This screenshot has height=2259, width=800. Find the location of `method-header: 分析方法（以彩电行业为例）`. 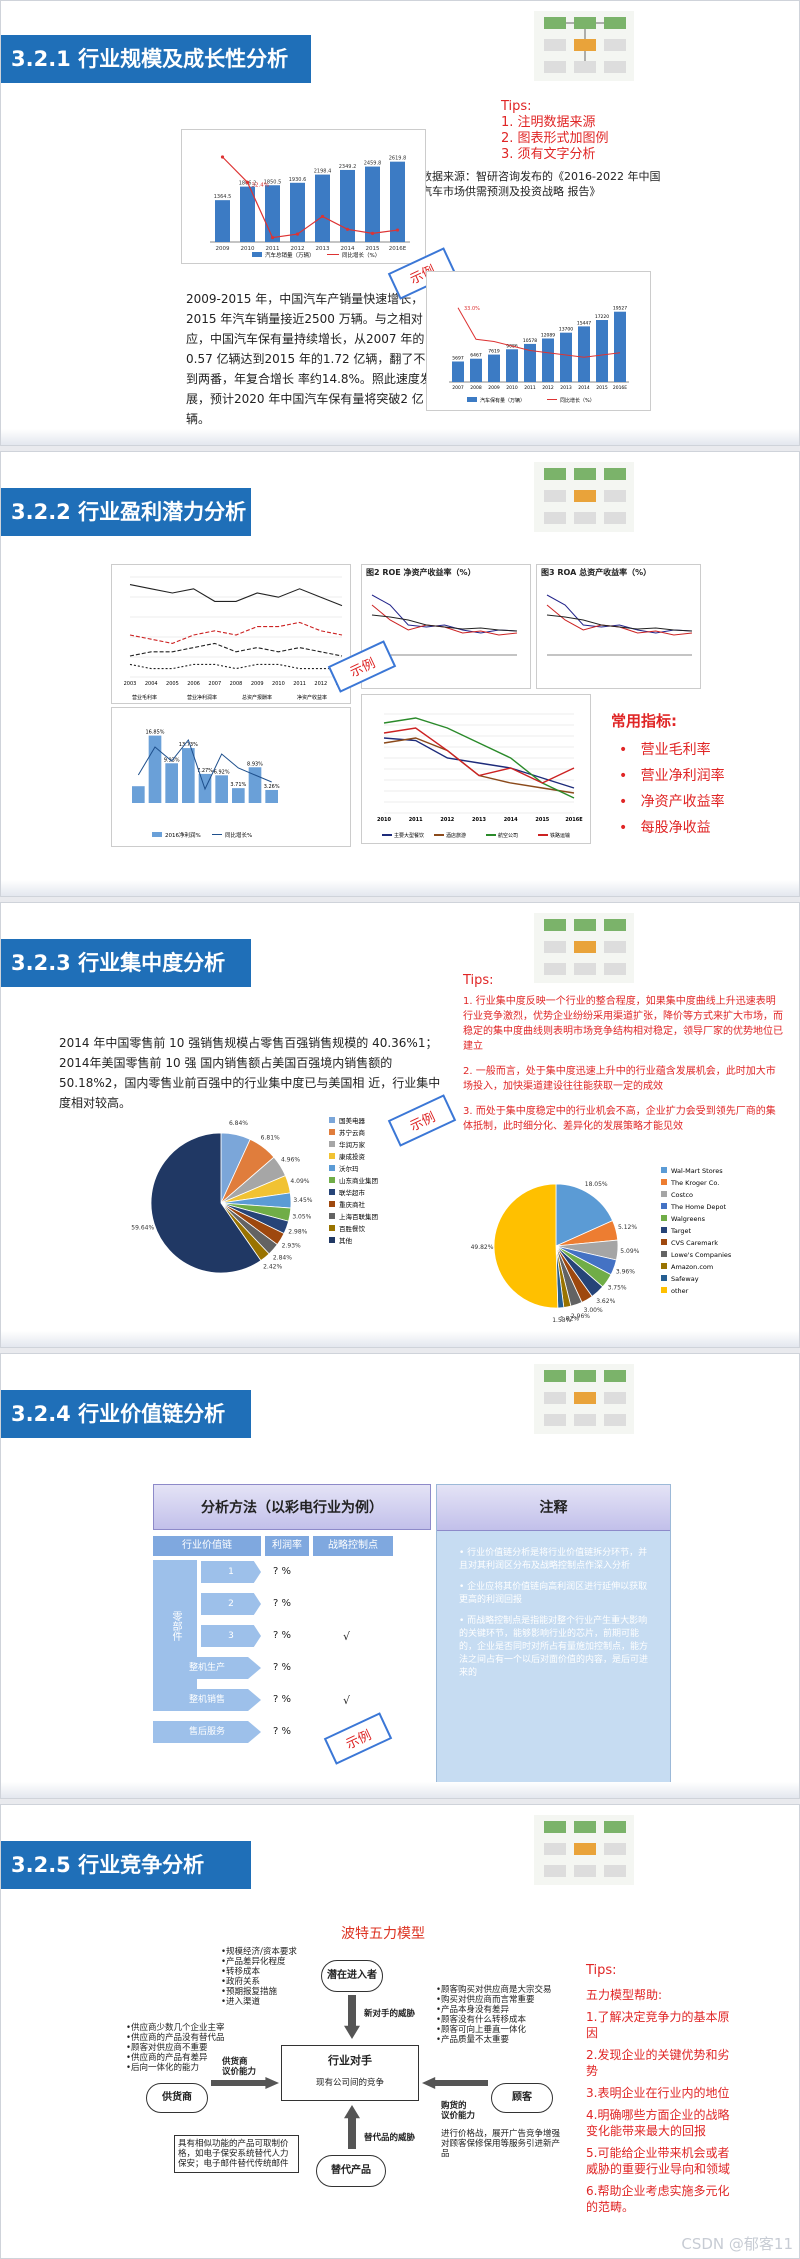

method-header: 分析方法（以彩电行业为例） is located at coordinates (292, 1507).